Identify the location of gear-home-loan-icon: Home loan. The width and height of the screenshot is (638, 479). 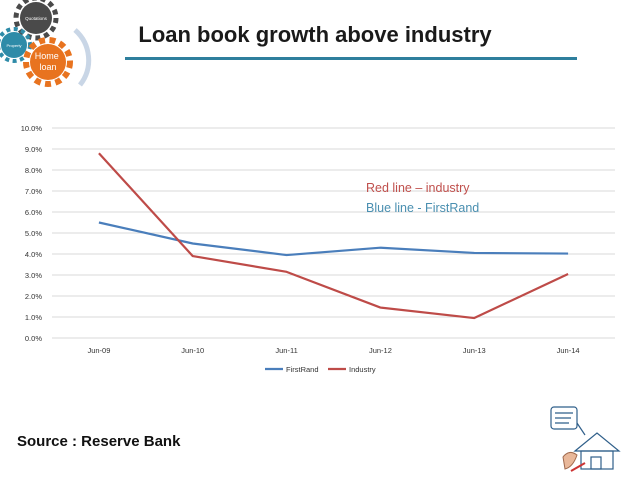
(48, 62).